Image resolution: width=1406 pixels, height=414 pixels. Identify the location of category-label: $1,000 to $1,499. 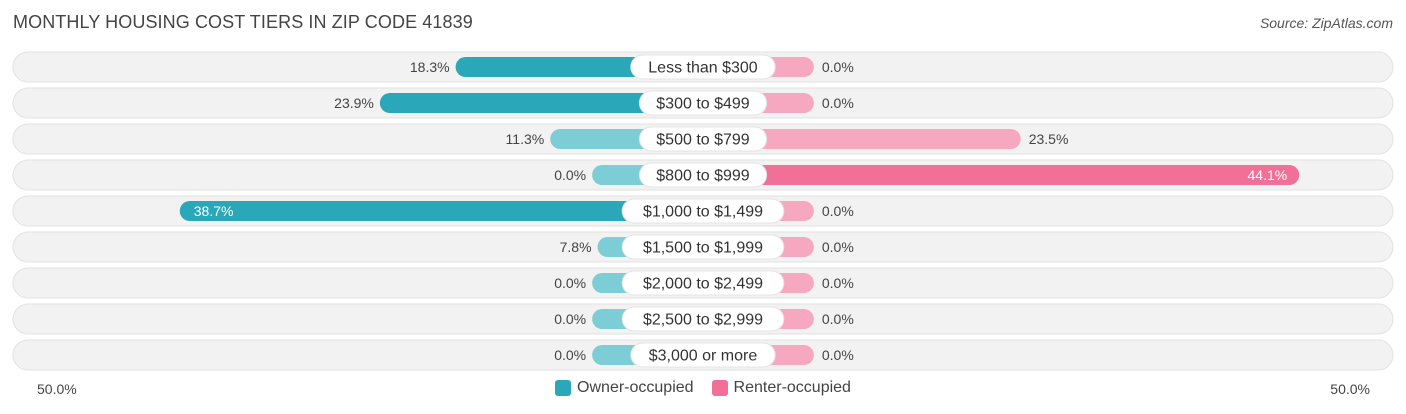
(703, 212).